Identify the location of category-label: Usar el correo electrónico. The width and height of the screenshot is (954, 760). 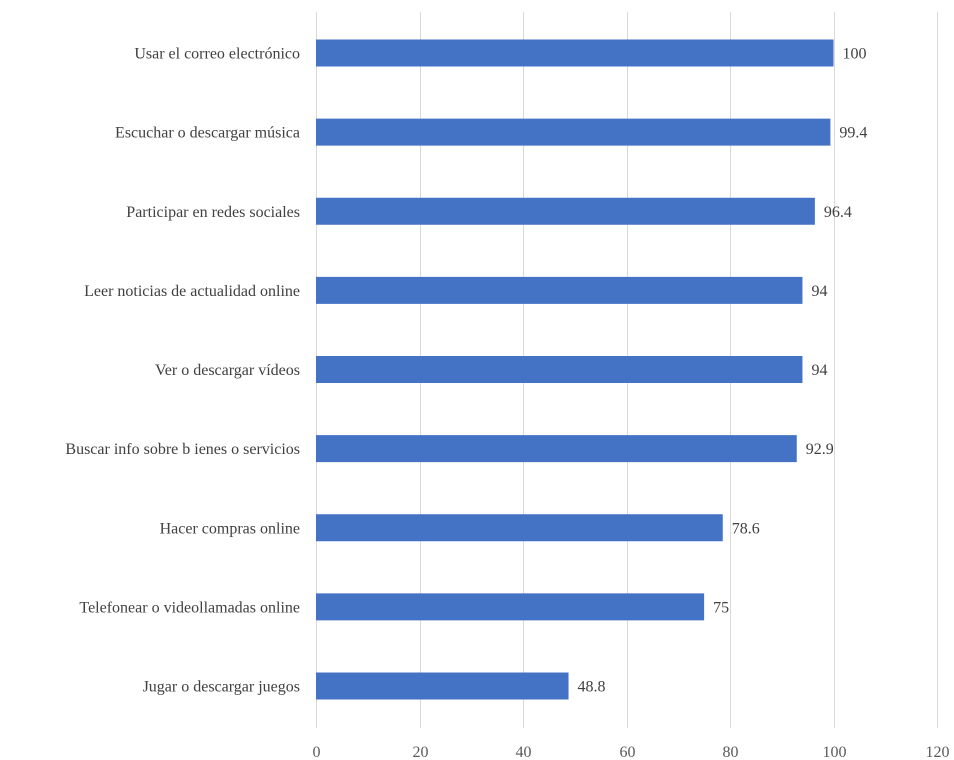
(217, 54).